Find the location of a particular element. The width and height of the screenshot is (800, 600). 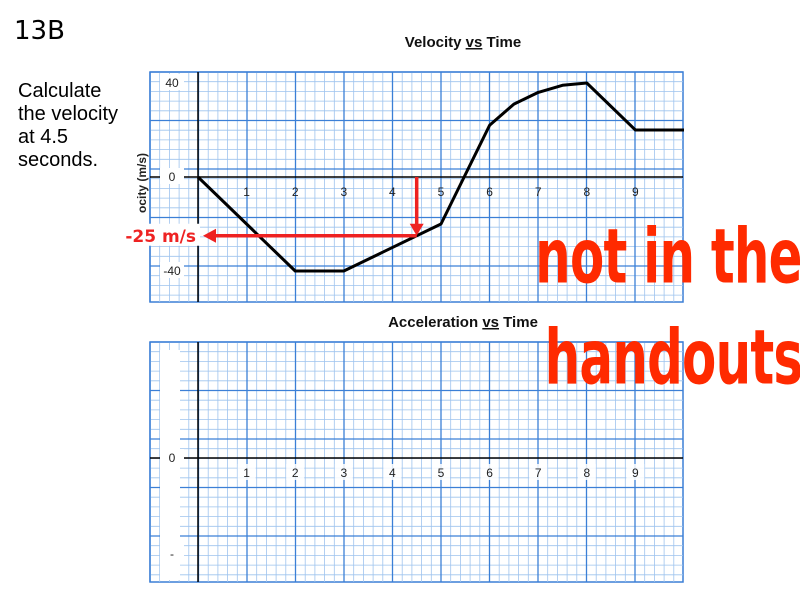

title-part: Velocity is located at coordinates (435, 42).